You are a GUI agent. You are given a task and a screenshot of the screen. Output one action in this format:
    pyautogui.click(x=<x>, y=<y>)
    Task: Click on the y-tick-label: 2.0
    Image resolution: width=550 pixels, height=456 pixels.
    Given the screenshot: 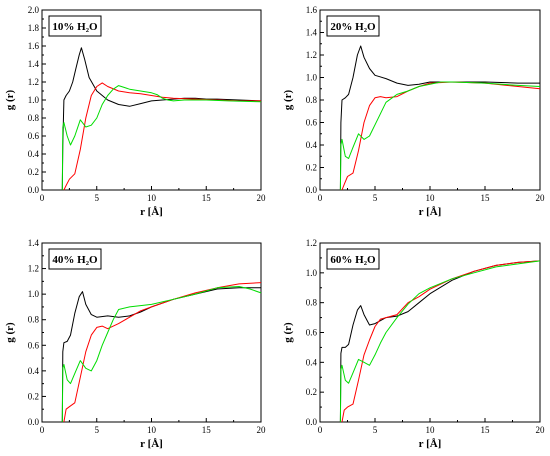 What is the action you would take?
    pyautogui.click(x=34, y=10)
    